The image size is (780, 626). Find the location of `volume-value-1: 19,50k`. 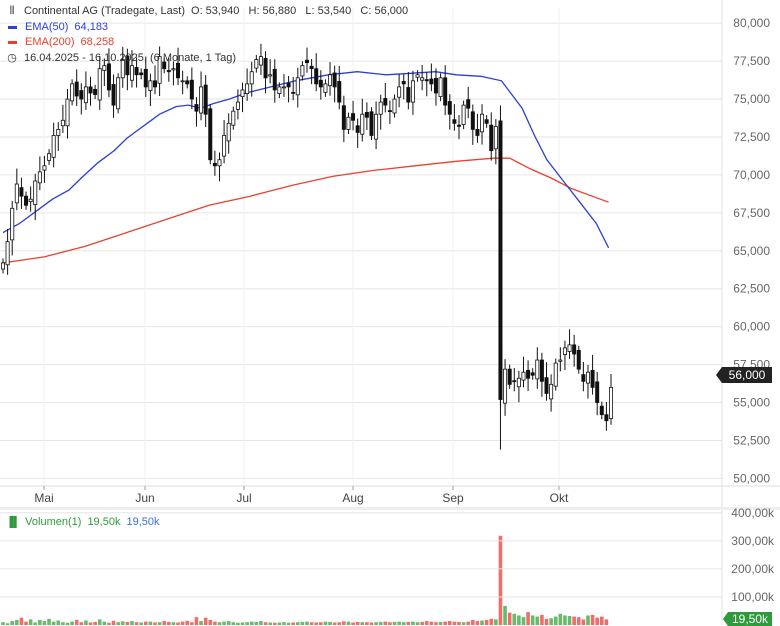

volume-value-1: 19,50k is located at coordinates (104, 522).